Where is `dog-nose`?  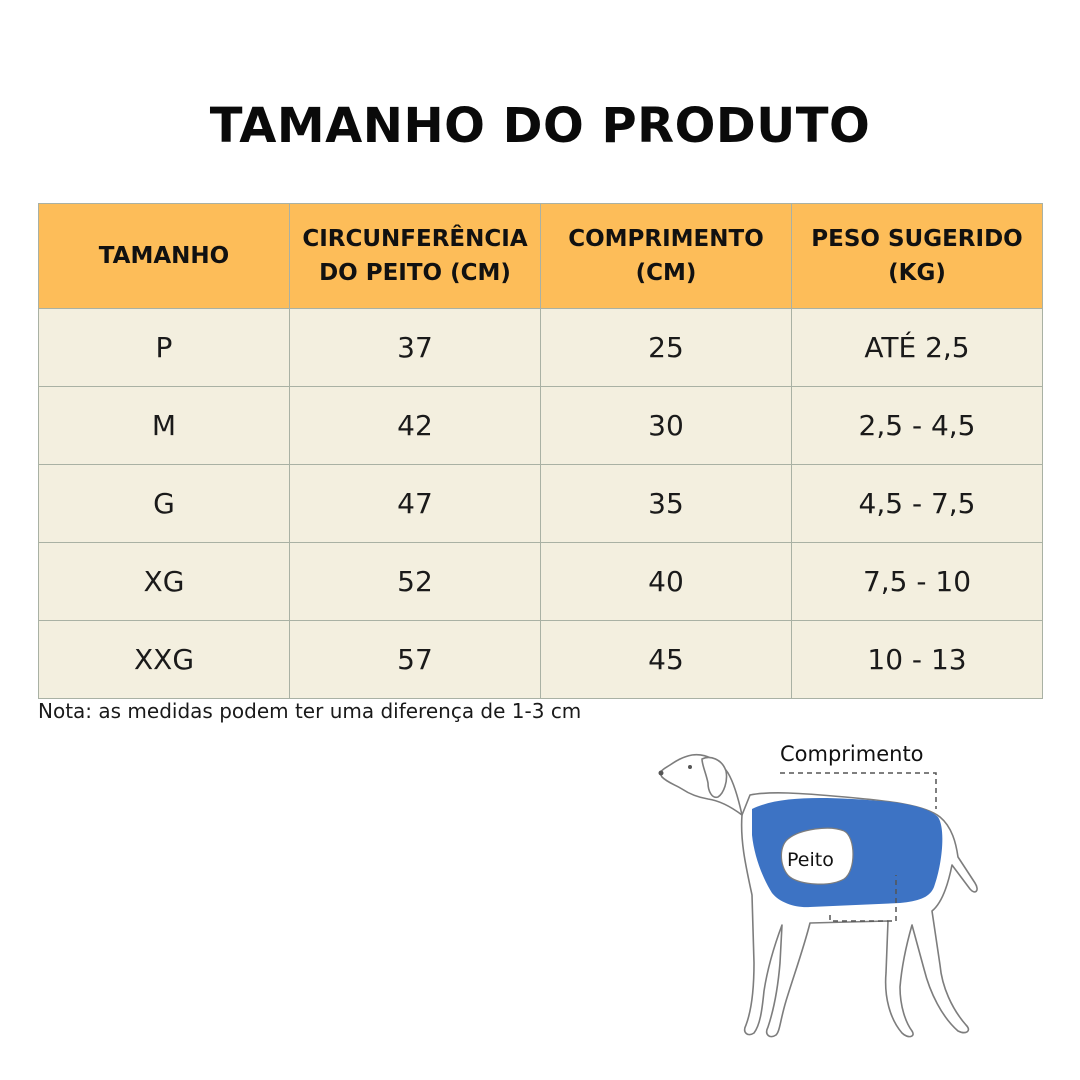 dog-nose is located at coordinates (661, 773).